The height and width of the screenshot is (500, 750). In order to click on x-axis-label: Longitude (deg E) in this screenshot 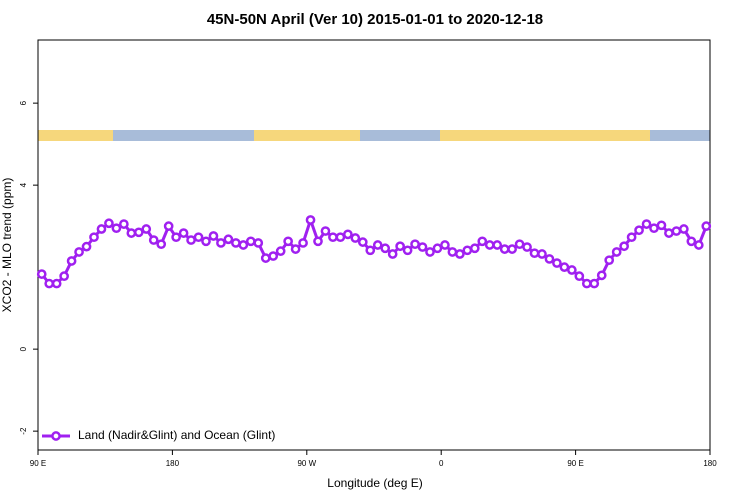, I will do `click(374, 483)`.